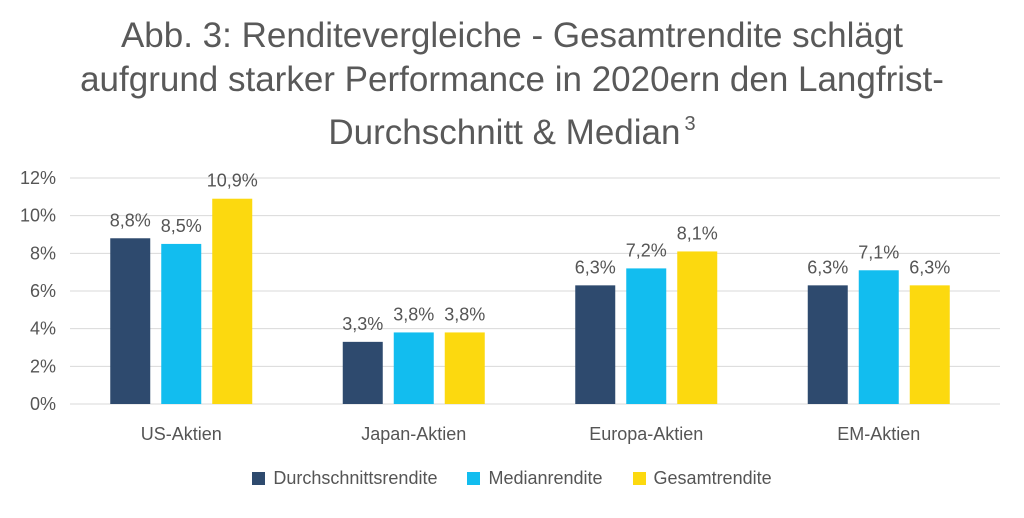 Image resolution: width=1024 pixels, height=518 pixels. Describe the element at coordinates (181, 226) in the screenshot. I see `data-label: 8,5%` at that location.